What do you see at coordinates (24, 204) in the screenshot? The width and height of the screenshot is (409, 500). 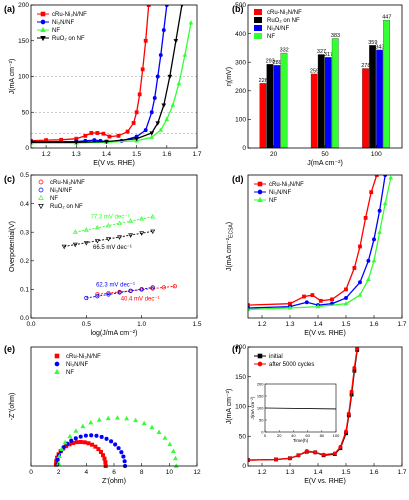 I see `y-tick-label: 0.4` at bounding box center [24, 204].